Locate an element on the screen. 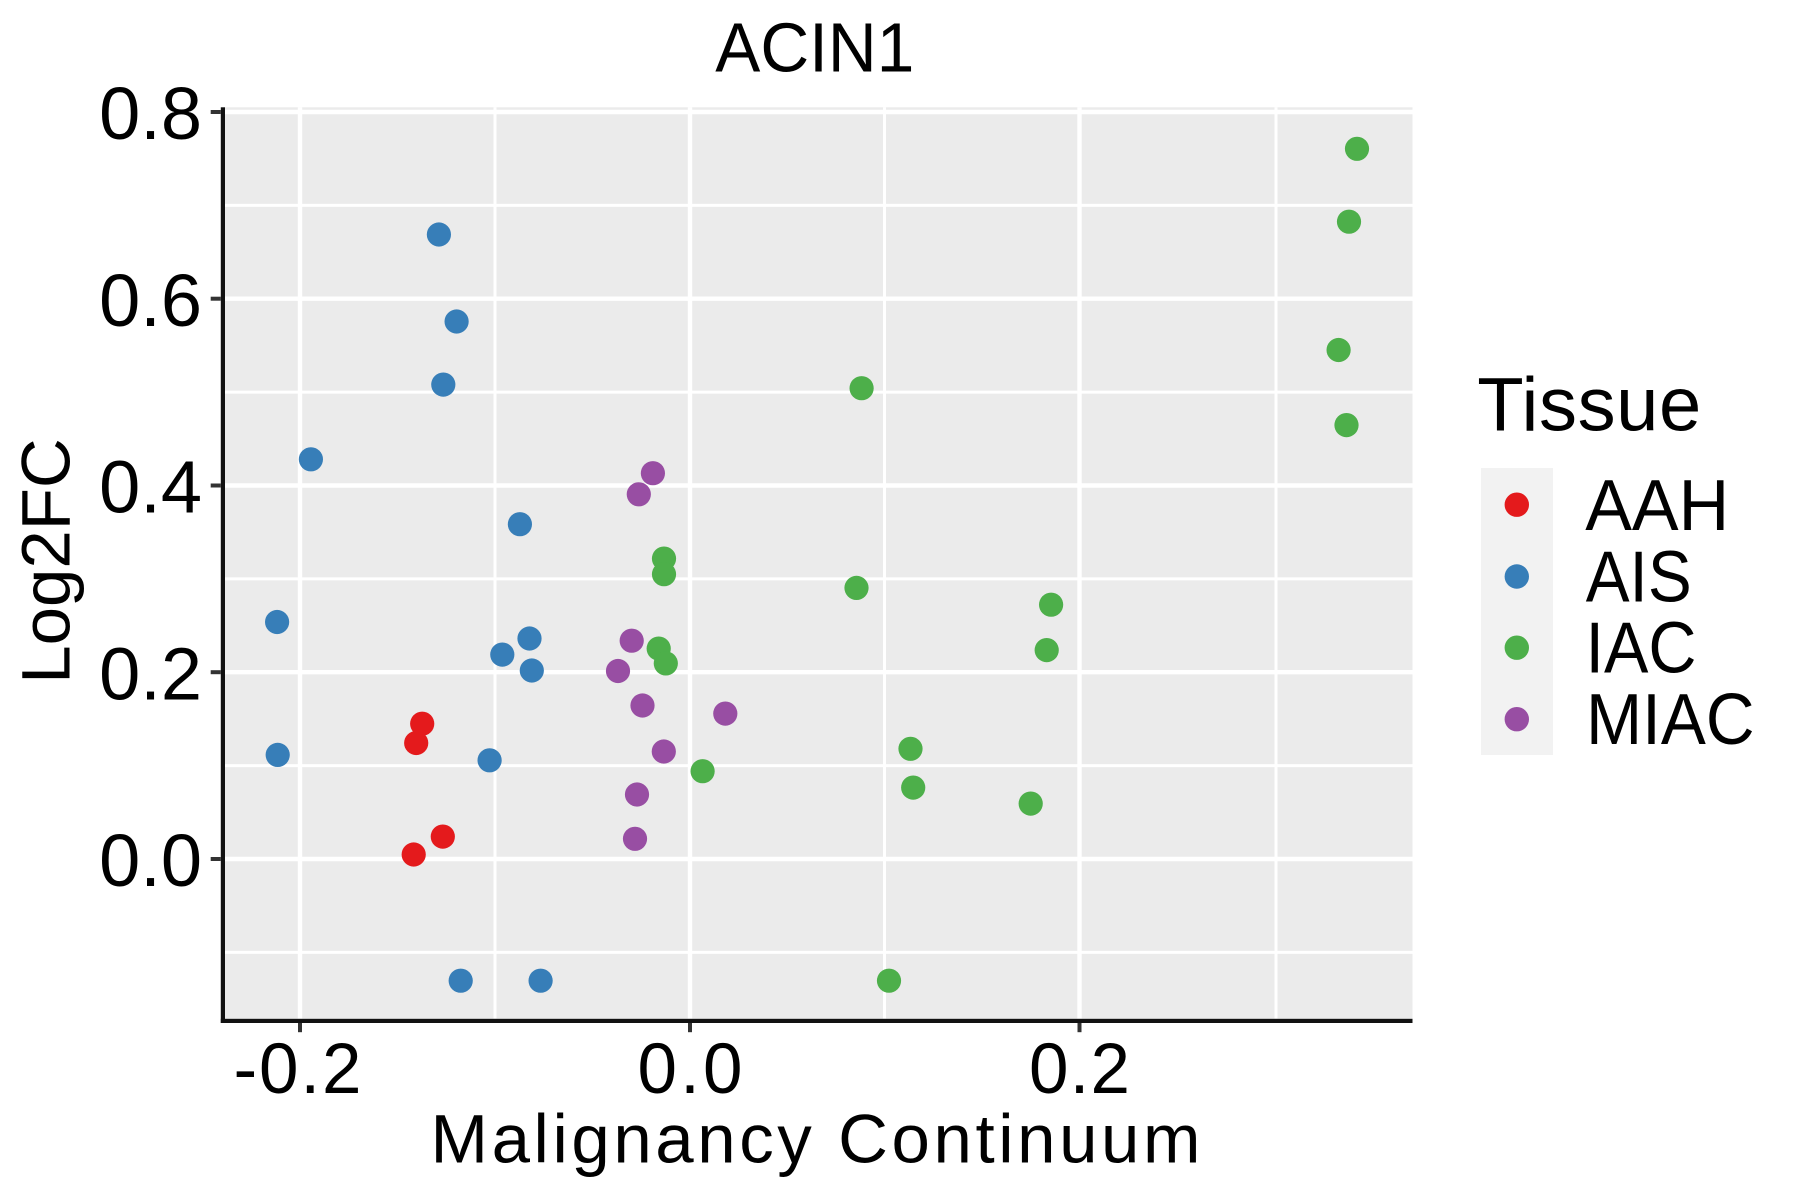 Image resolution: width=1800 pixels, height=1200 pixels. svg-text: 0.8 is located at coordinates (150, 113).